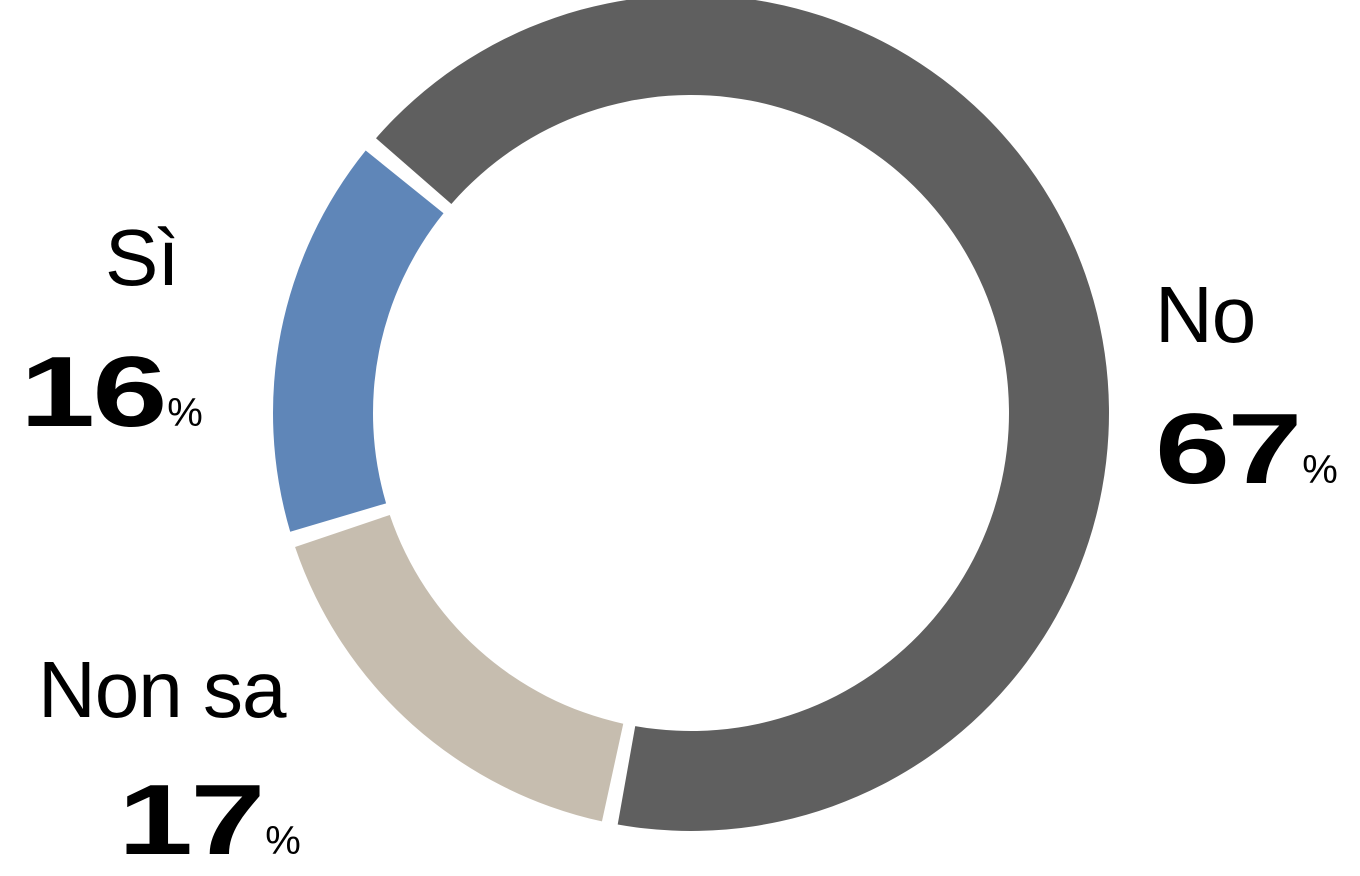  I want to click on label-si-value: 16, so click(93, 392).